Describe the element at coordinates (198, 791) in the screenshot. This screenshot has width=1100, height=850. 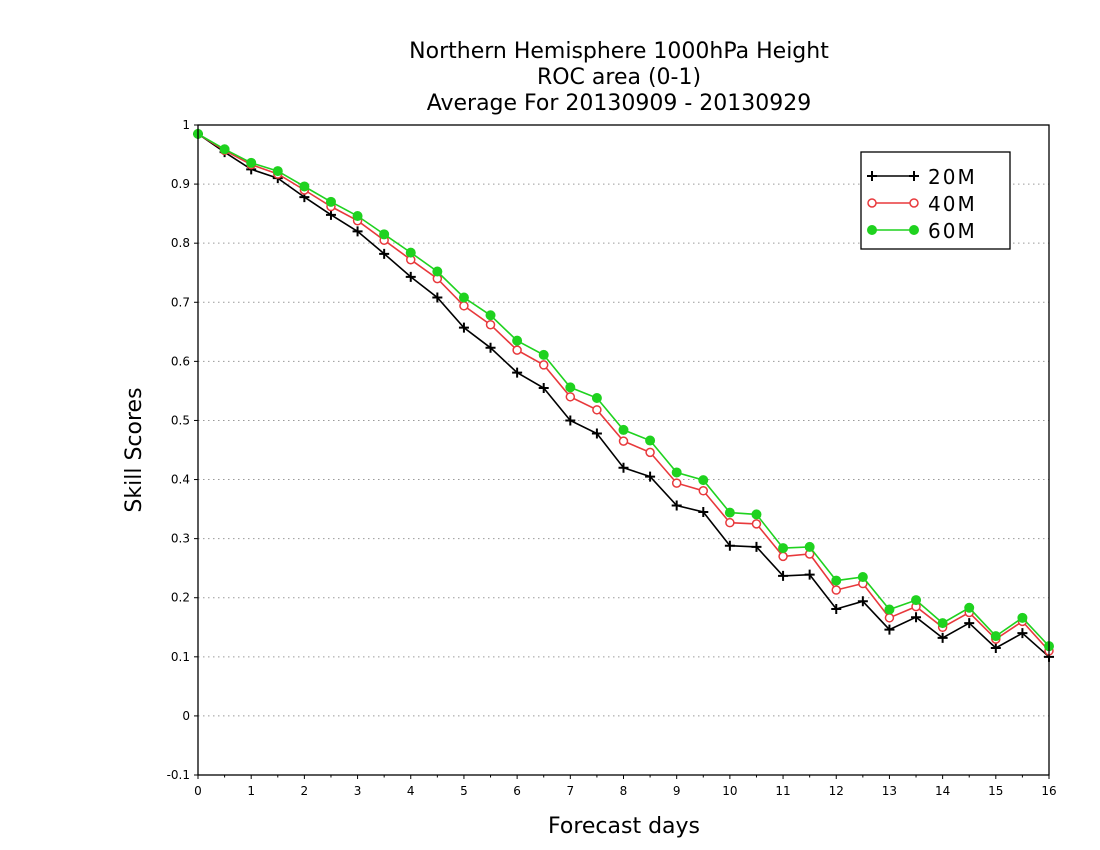
I see `x-tick-label: 0` at that location.